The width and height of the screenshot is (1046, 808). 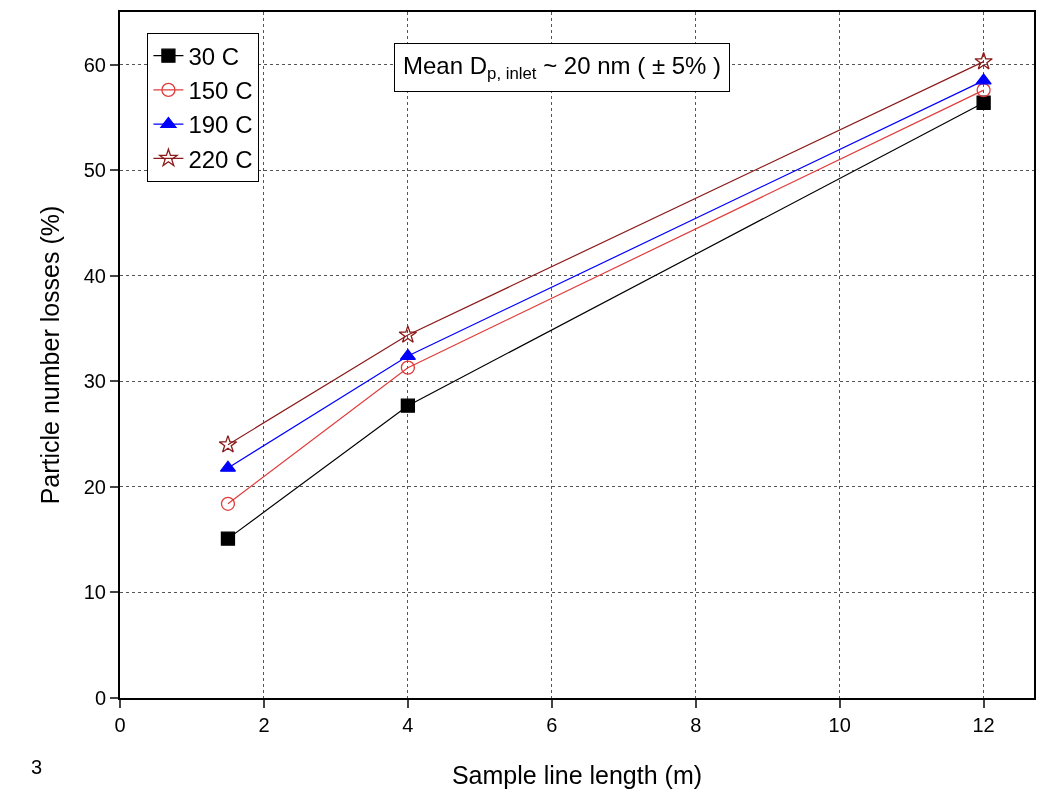 What do you see at coordinates (220, 91) in the screenshot?
I see `legend-label: 150 C` at bounding box center [220, 91].